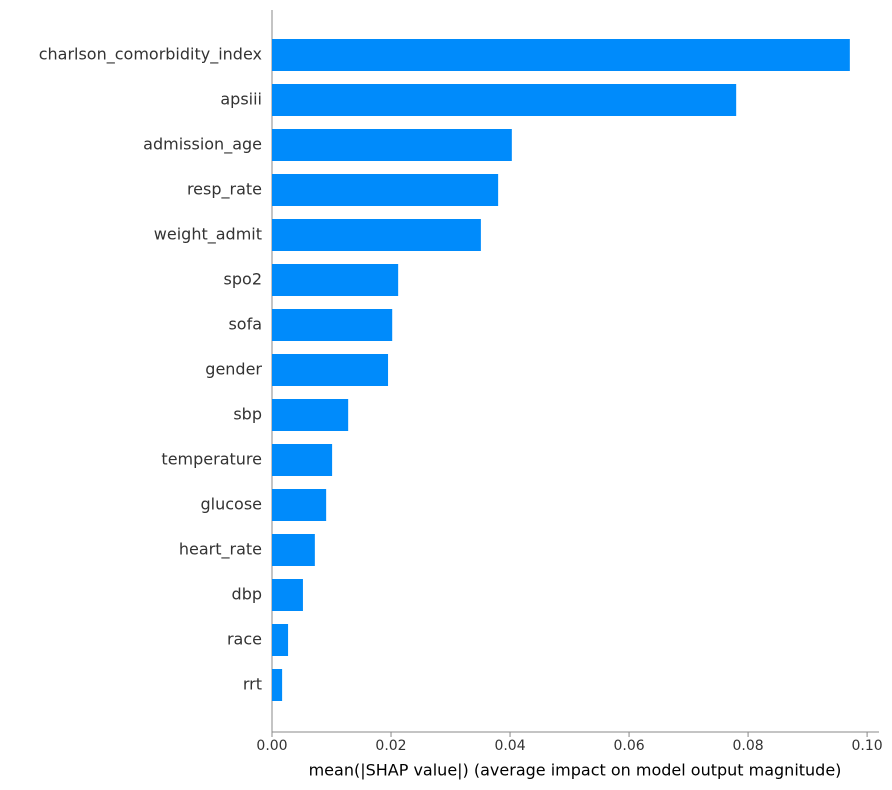 The width and height of the screenshot is (892, 790). Describe the element at coordinates (243, 279) in the screenshot. I see `y-tick-label: spo2` at that location.